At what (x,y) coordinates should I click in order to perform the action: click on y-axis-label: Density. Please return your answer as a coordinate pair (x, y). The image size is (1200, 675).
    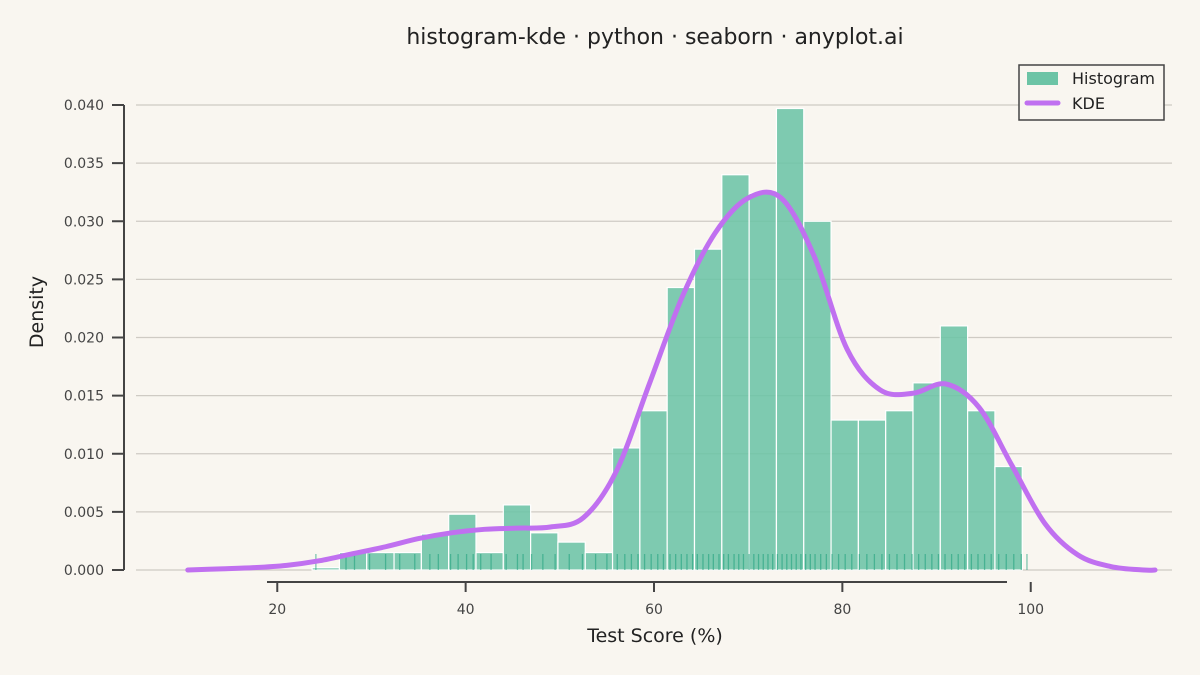
    Looking at the image, I should click on (37, 312).